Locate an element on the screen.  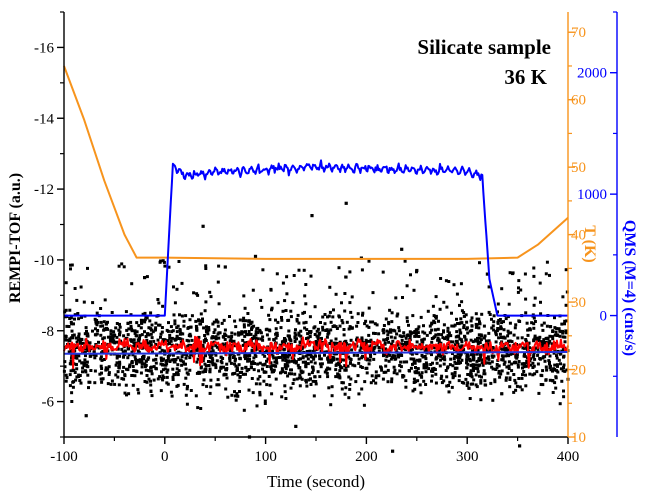
temperature-tick-label: 40 is located at coordinates (578, 236).